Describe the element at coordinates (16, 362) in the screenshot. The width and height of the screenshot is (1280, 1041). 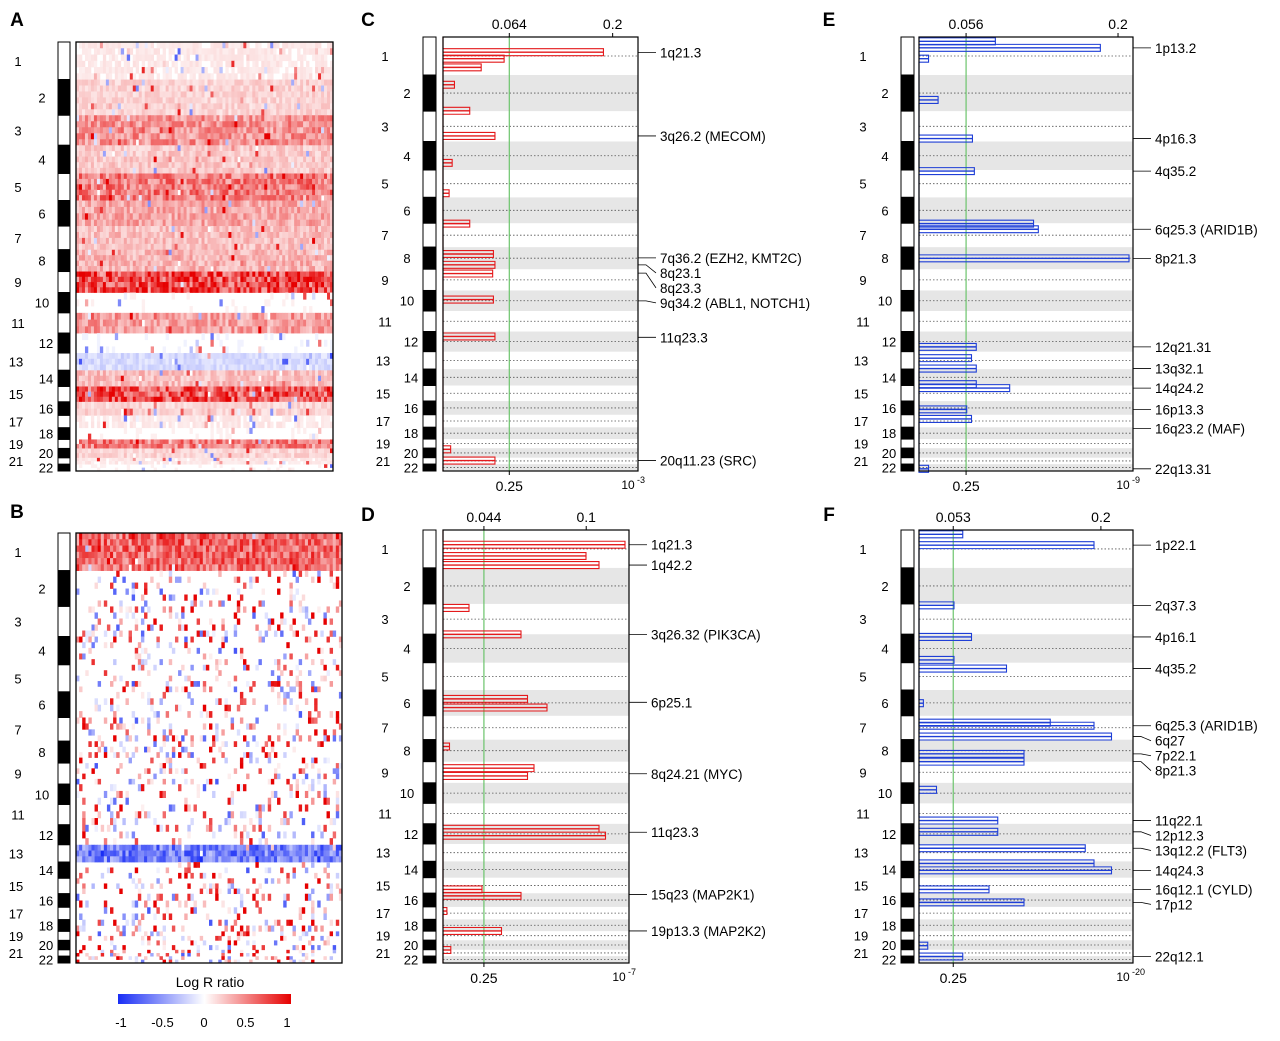
I see `chromosome-label-13: 13` at that location.